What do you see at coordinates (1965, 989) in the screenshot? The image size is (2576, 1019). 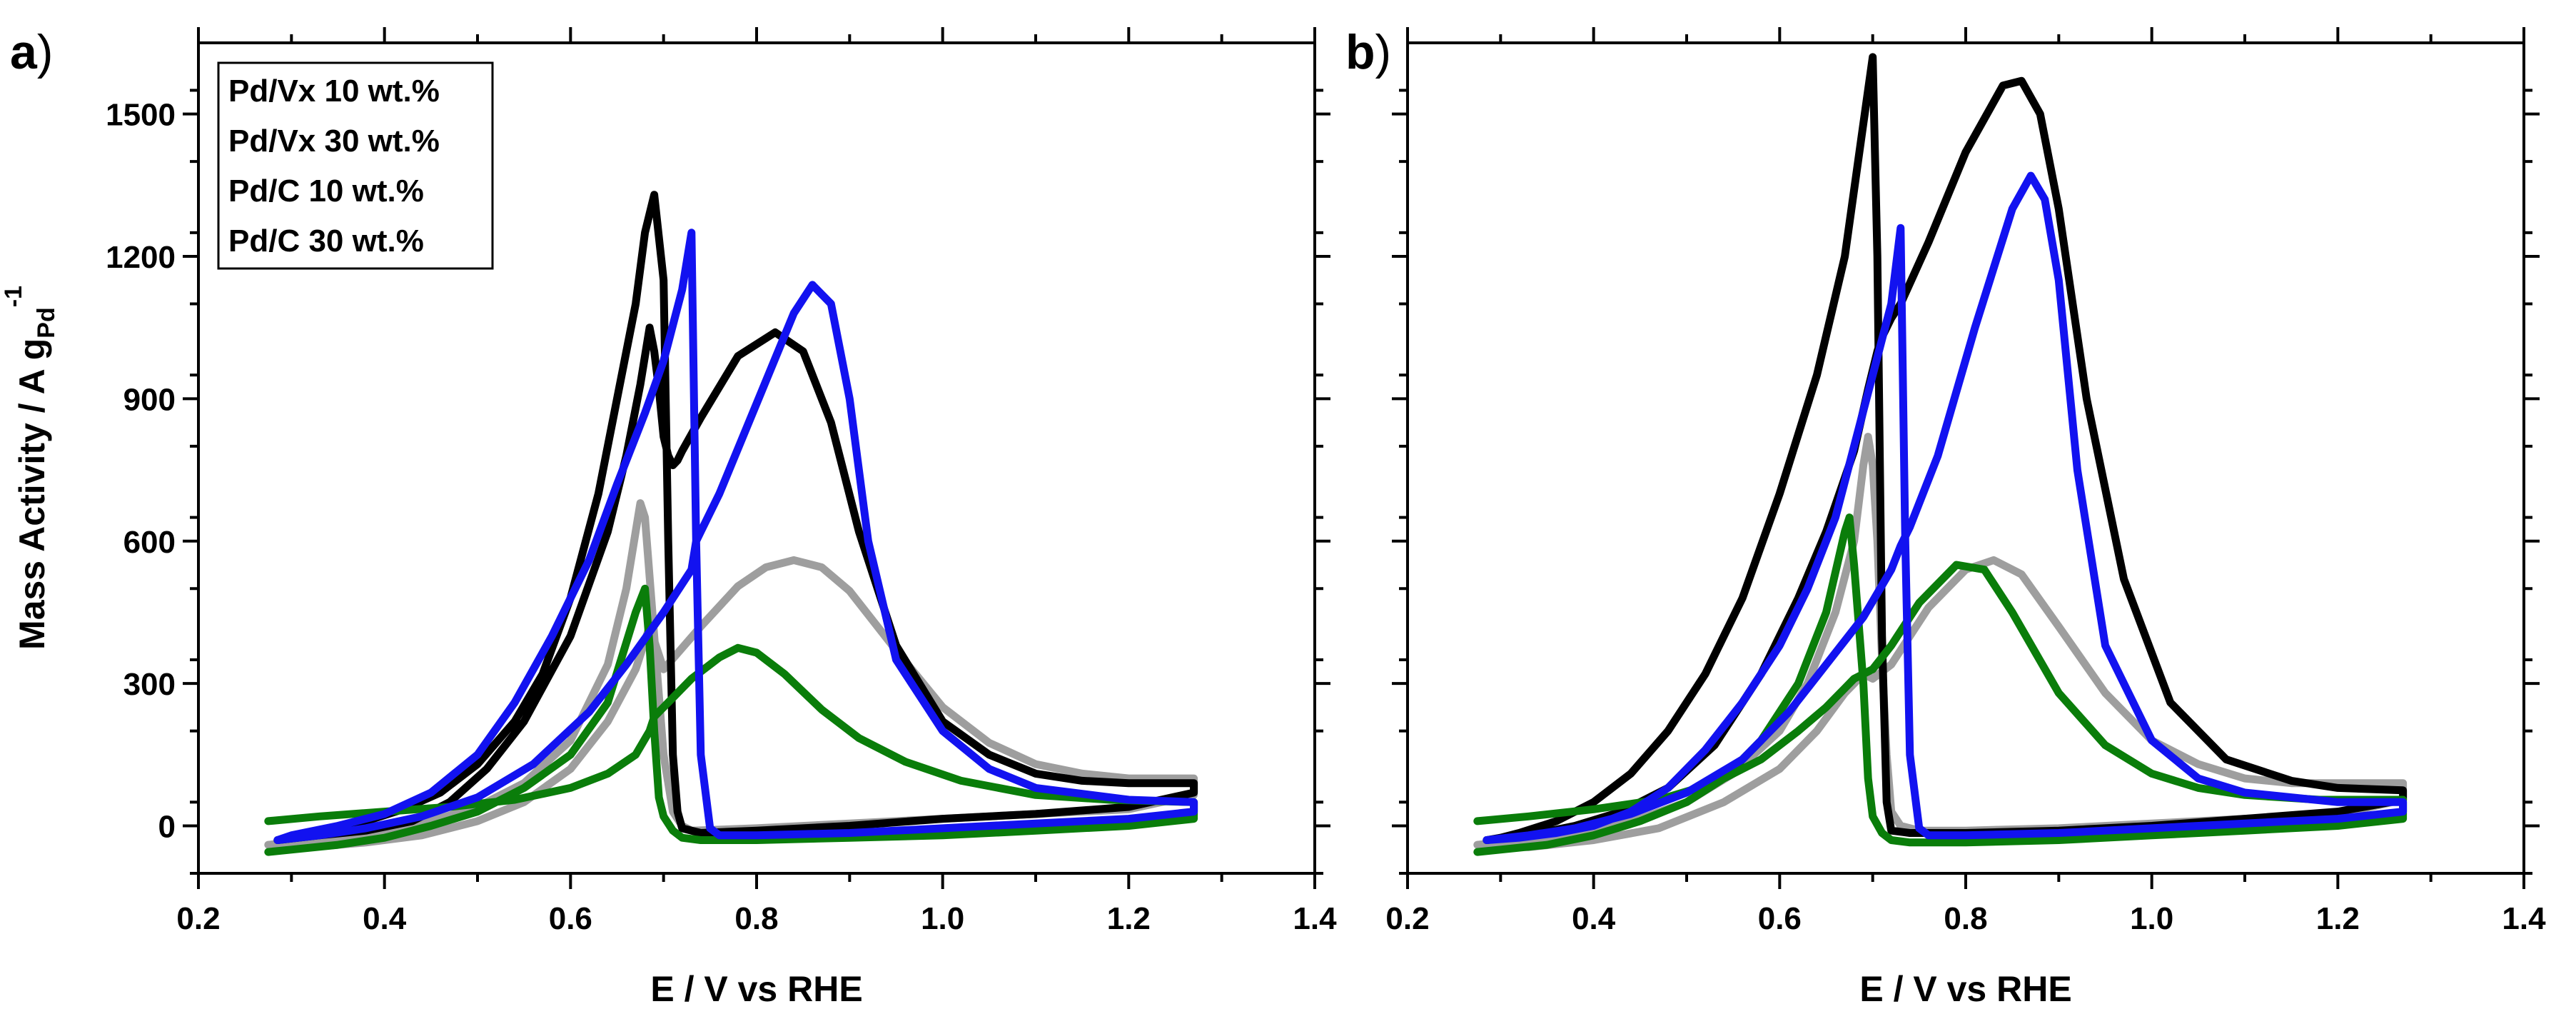 I see `panel-b-x-axis-title: E / V vs RHE` at bounding box center [1965, 989].